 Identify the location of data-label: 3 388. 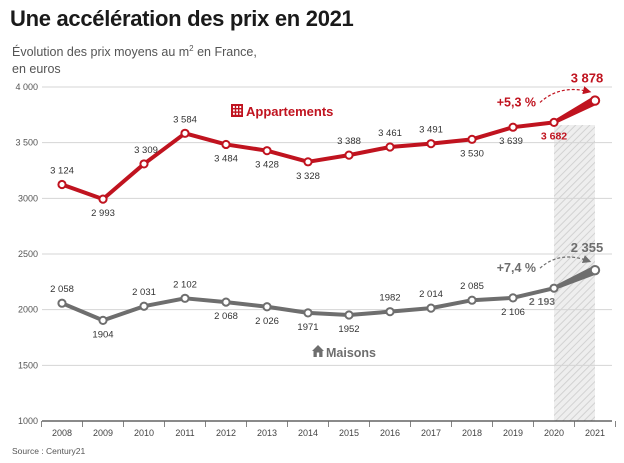
(349, 141).